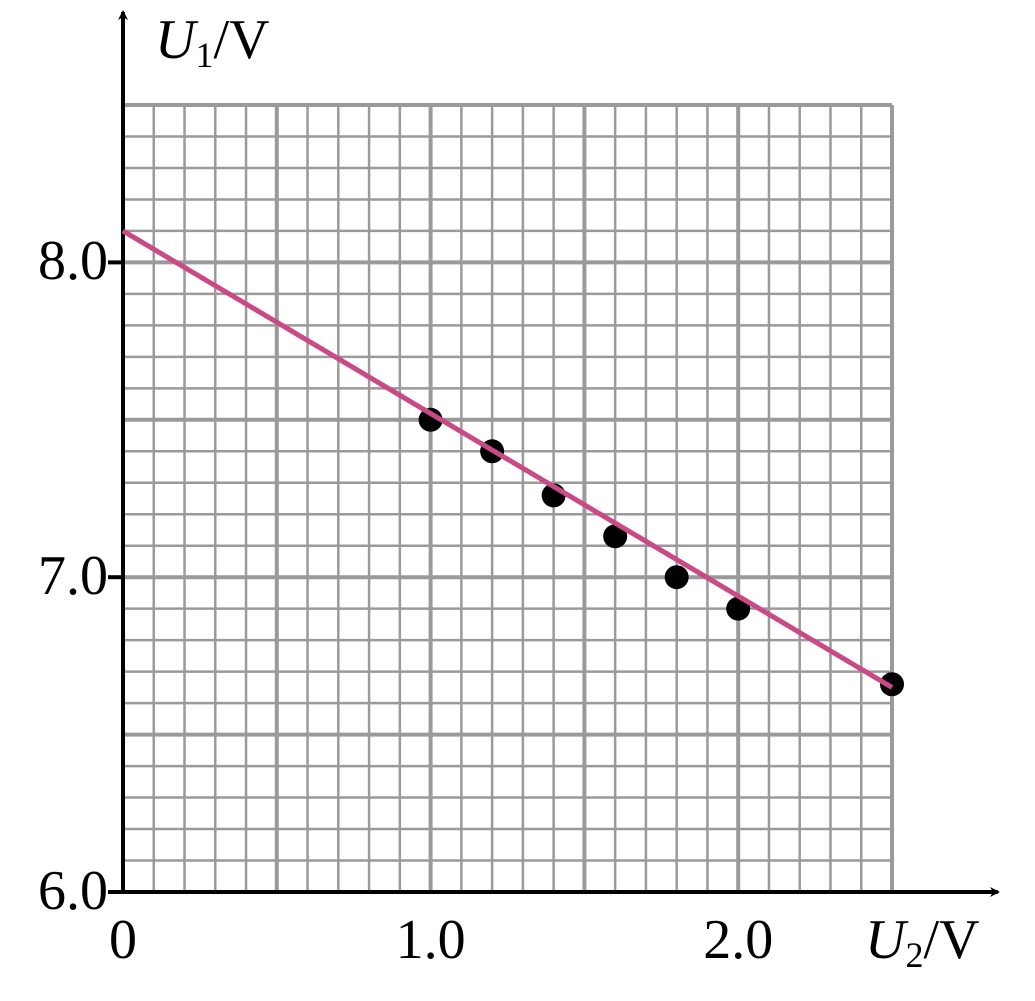 The height and width of the screenshot is (1001, 1035). What do you see at coordinates (738, 940) in the screenshot?
I see `x-tick-label: 2.0` at bounding box center [738, 940].